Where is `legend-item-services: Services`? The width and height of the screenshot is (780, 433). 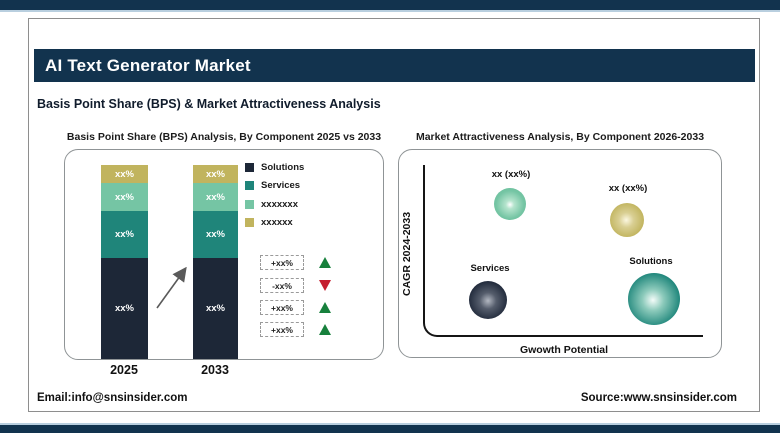 legend-item-services: Services is located at coordinates (274, 185).